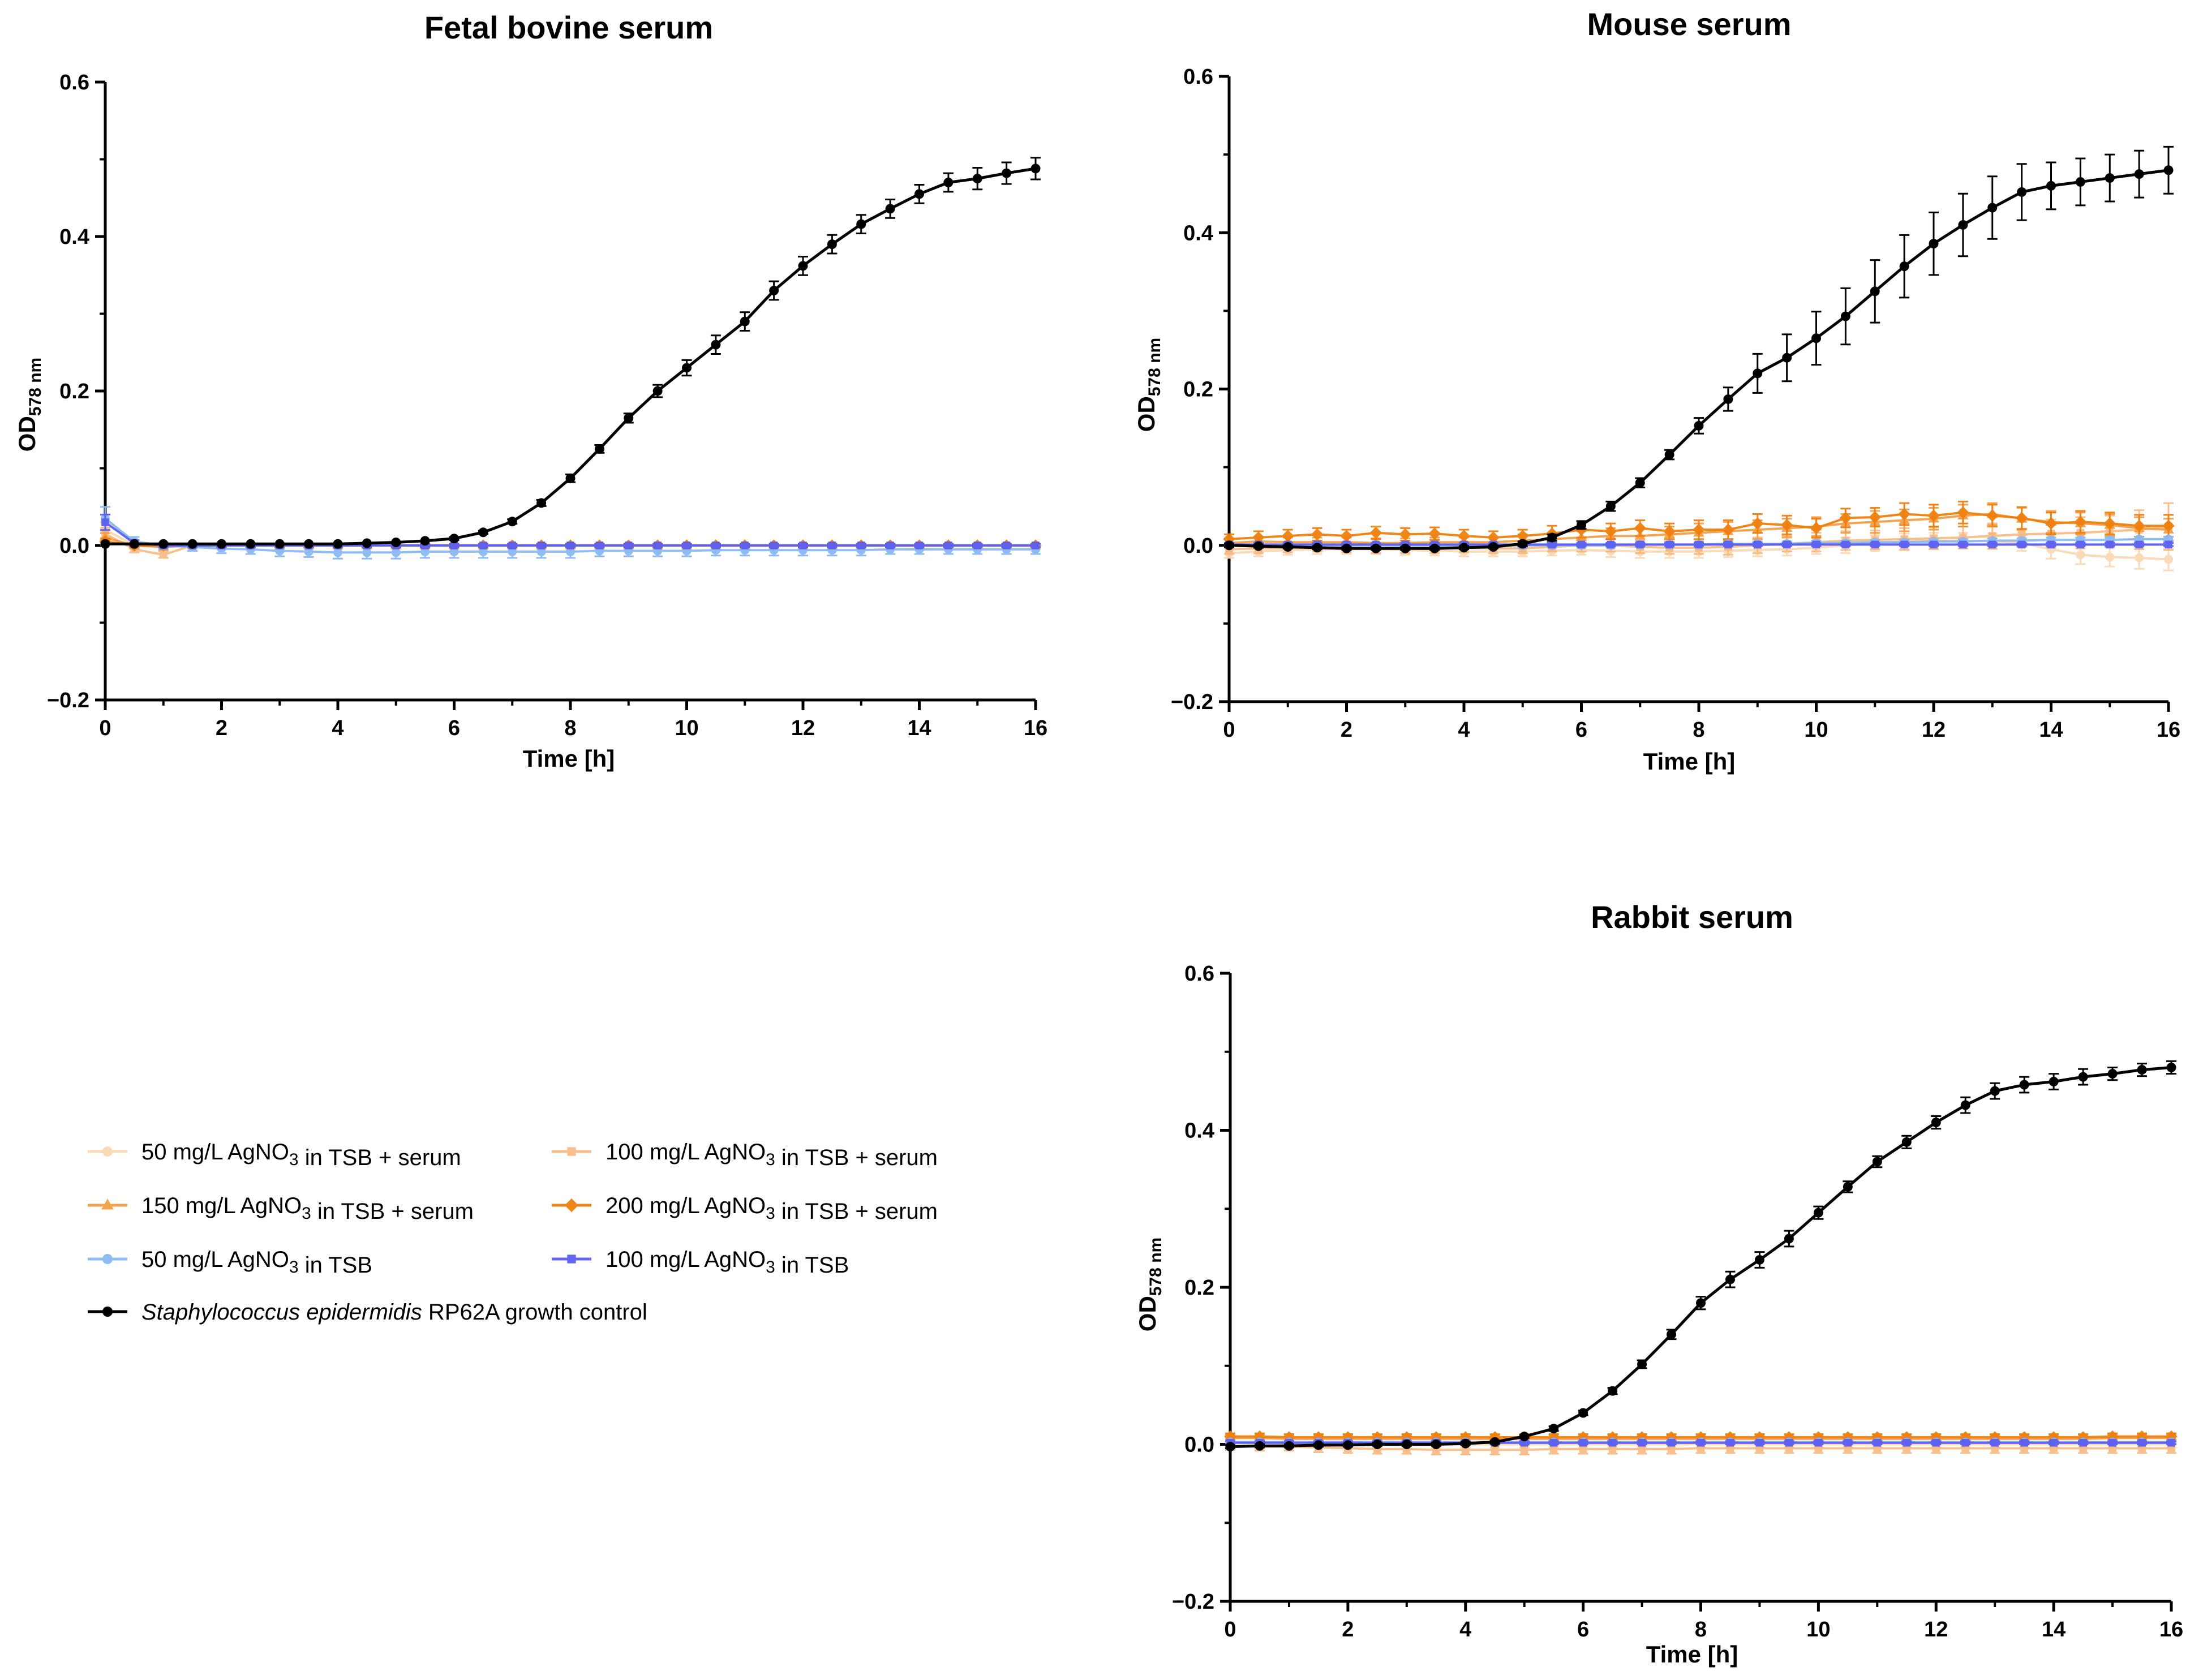 The height and width of the screenshot is (1680, 2190). What do you see at coordinates (74, 237) in the screenshot?
I see `y-tick-label: 0.4` at bounding box center [74, 237].